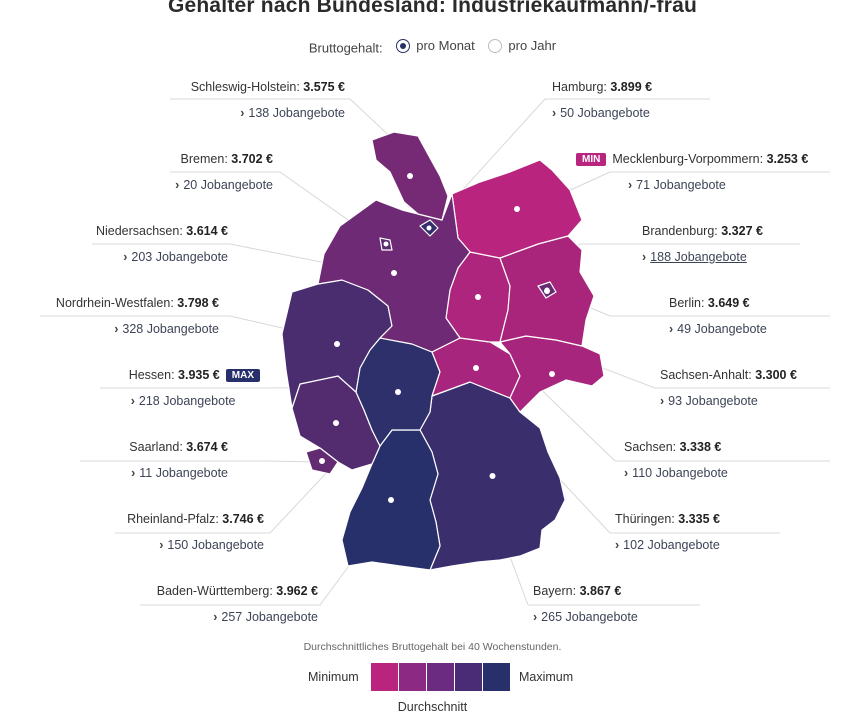  What do you see at coordinates (702, 244) in the screenshot?
I see `label-brandenburg: Brandenburg: 3.327 € › 188 Jobangebote` at bounding box center [702, 244].